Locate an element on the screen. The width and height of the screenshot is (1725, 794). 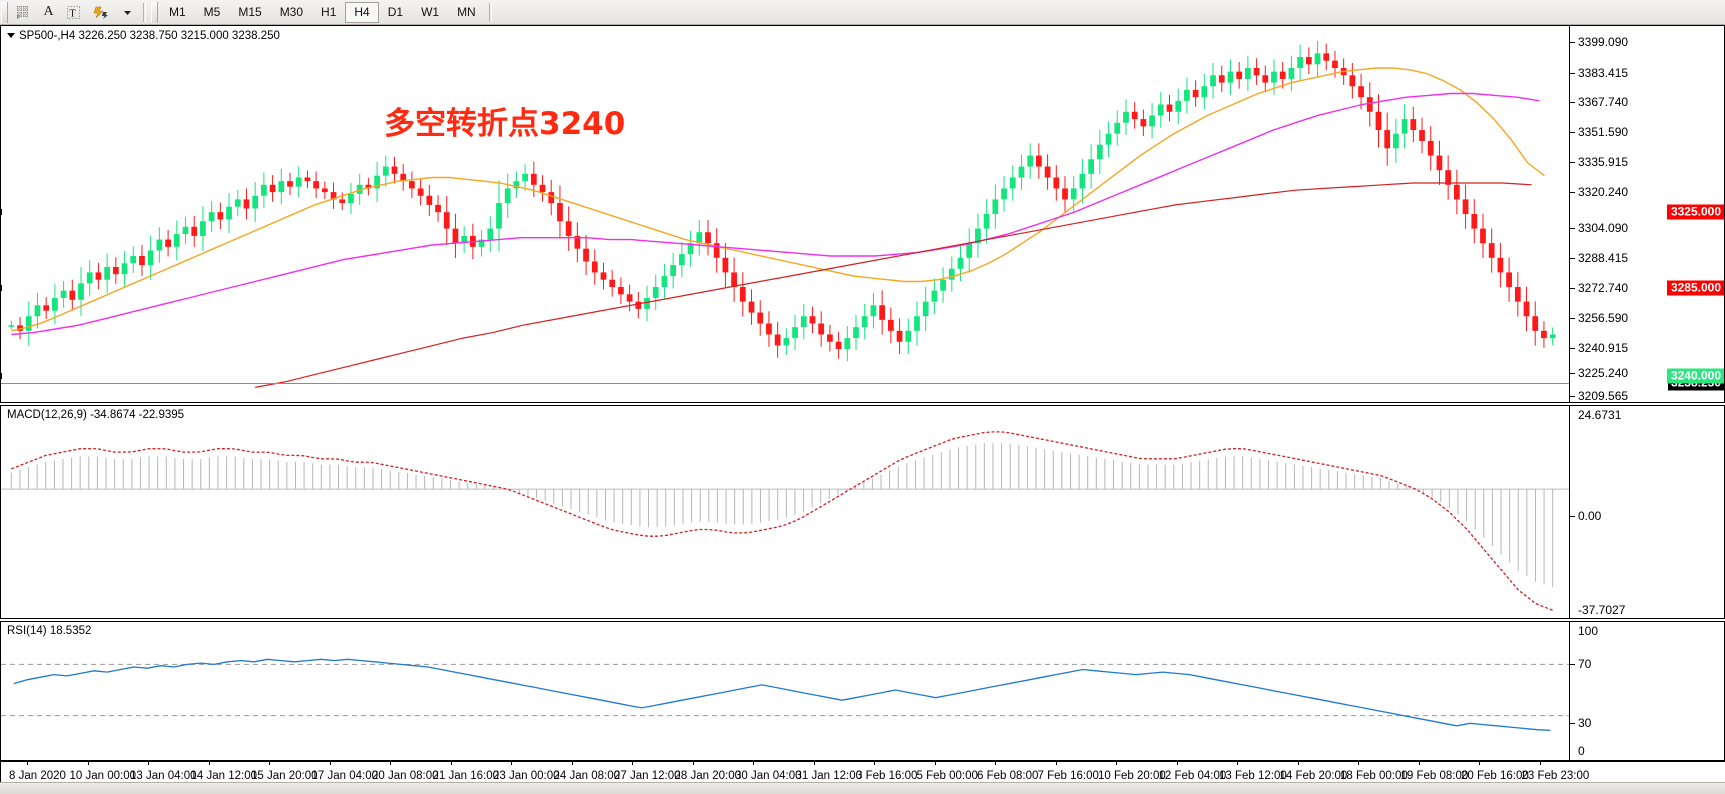
collapse-arrow-icon is located at coordinates (11, 36).